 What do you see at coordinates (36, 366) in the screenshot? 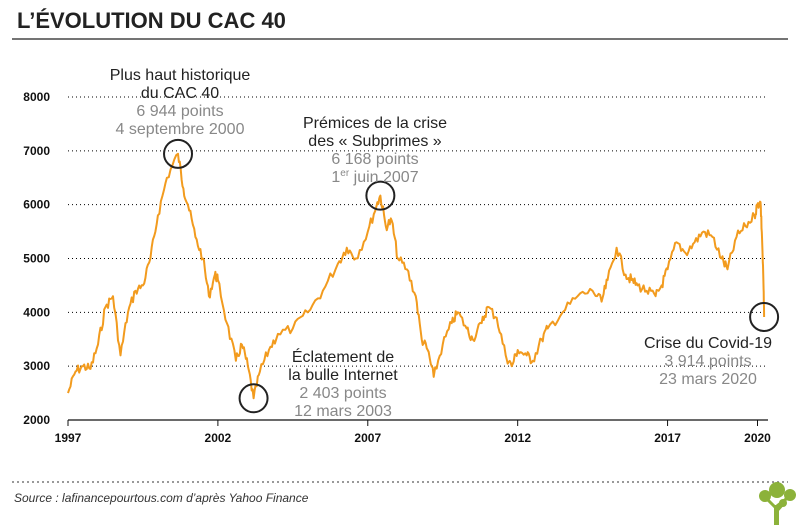
I see `y-tick-label: 3000` at bounding box center [36, 366].